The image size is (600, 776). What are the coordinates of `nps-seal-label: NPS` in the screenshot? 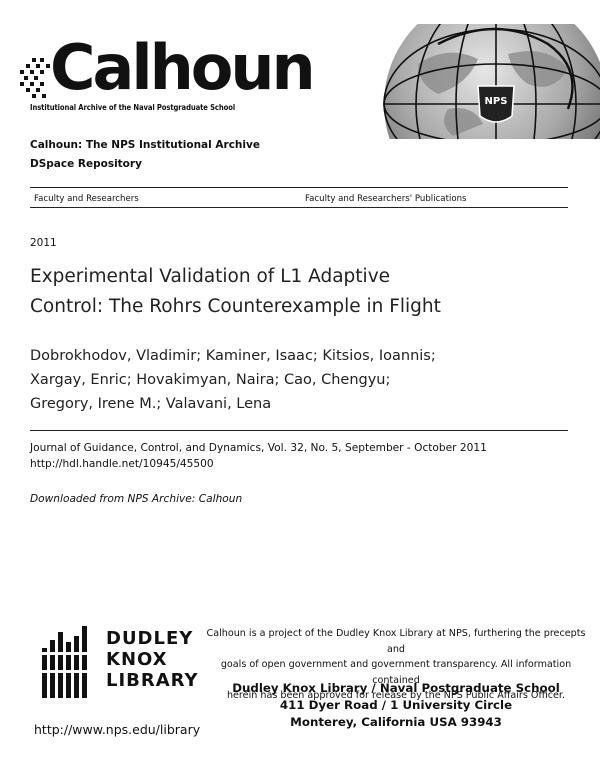 It's located at (496, 101).